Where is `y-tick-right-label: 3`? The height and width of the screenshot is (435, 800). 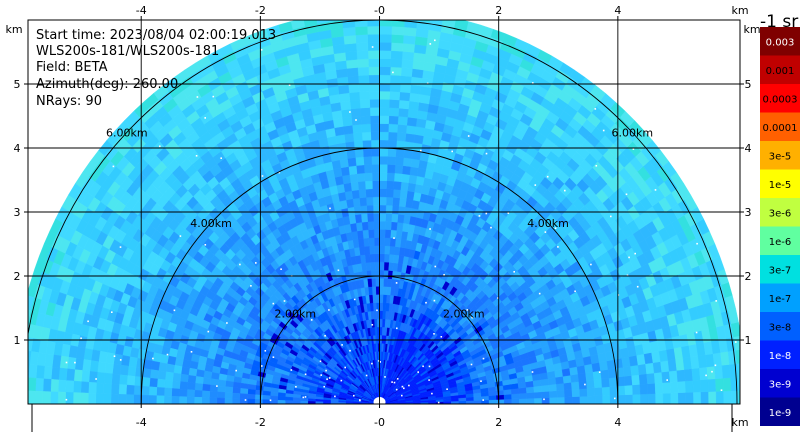
y-tick-right-label: 3 is located at coordinates (748, 212).